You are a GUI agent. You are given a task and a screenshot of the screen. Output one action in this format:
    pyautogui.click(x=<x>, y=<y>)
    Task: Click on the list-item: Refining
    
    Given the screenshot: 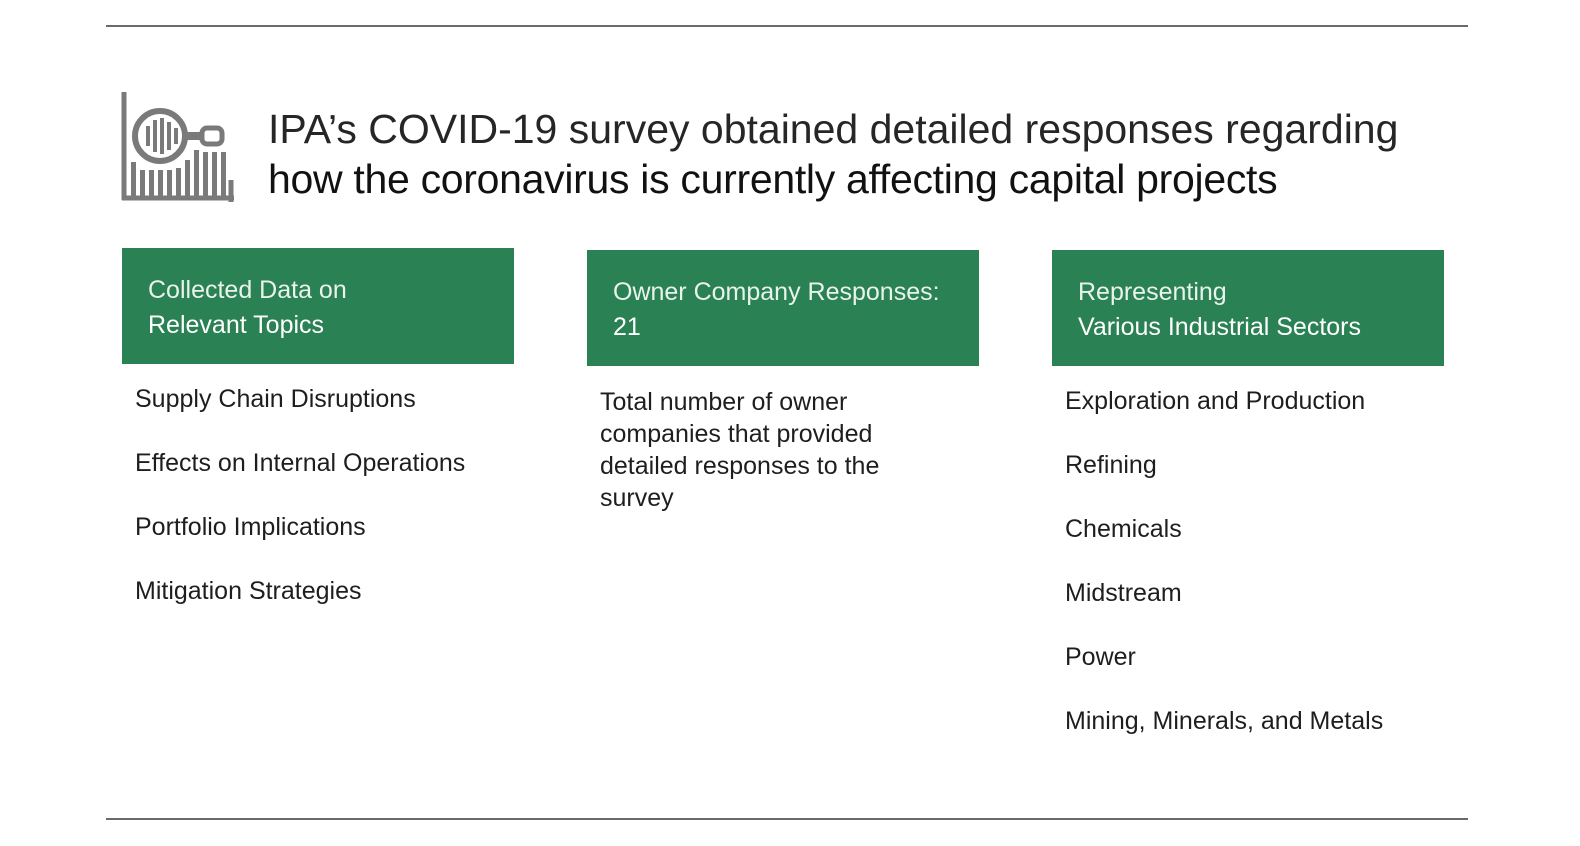 What is the action you would take?
    pyautogui.click(x=1111, y=465)
    